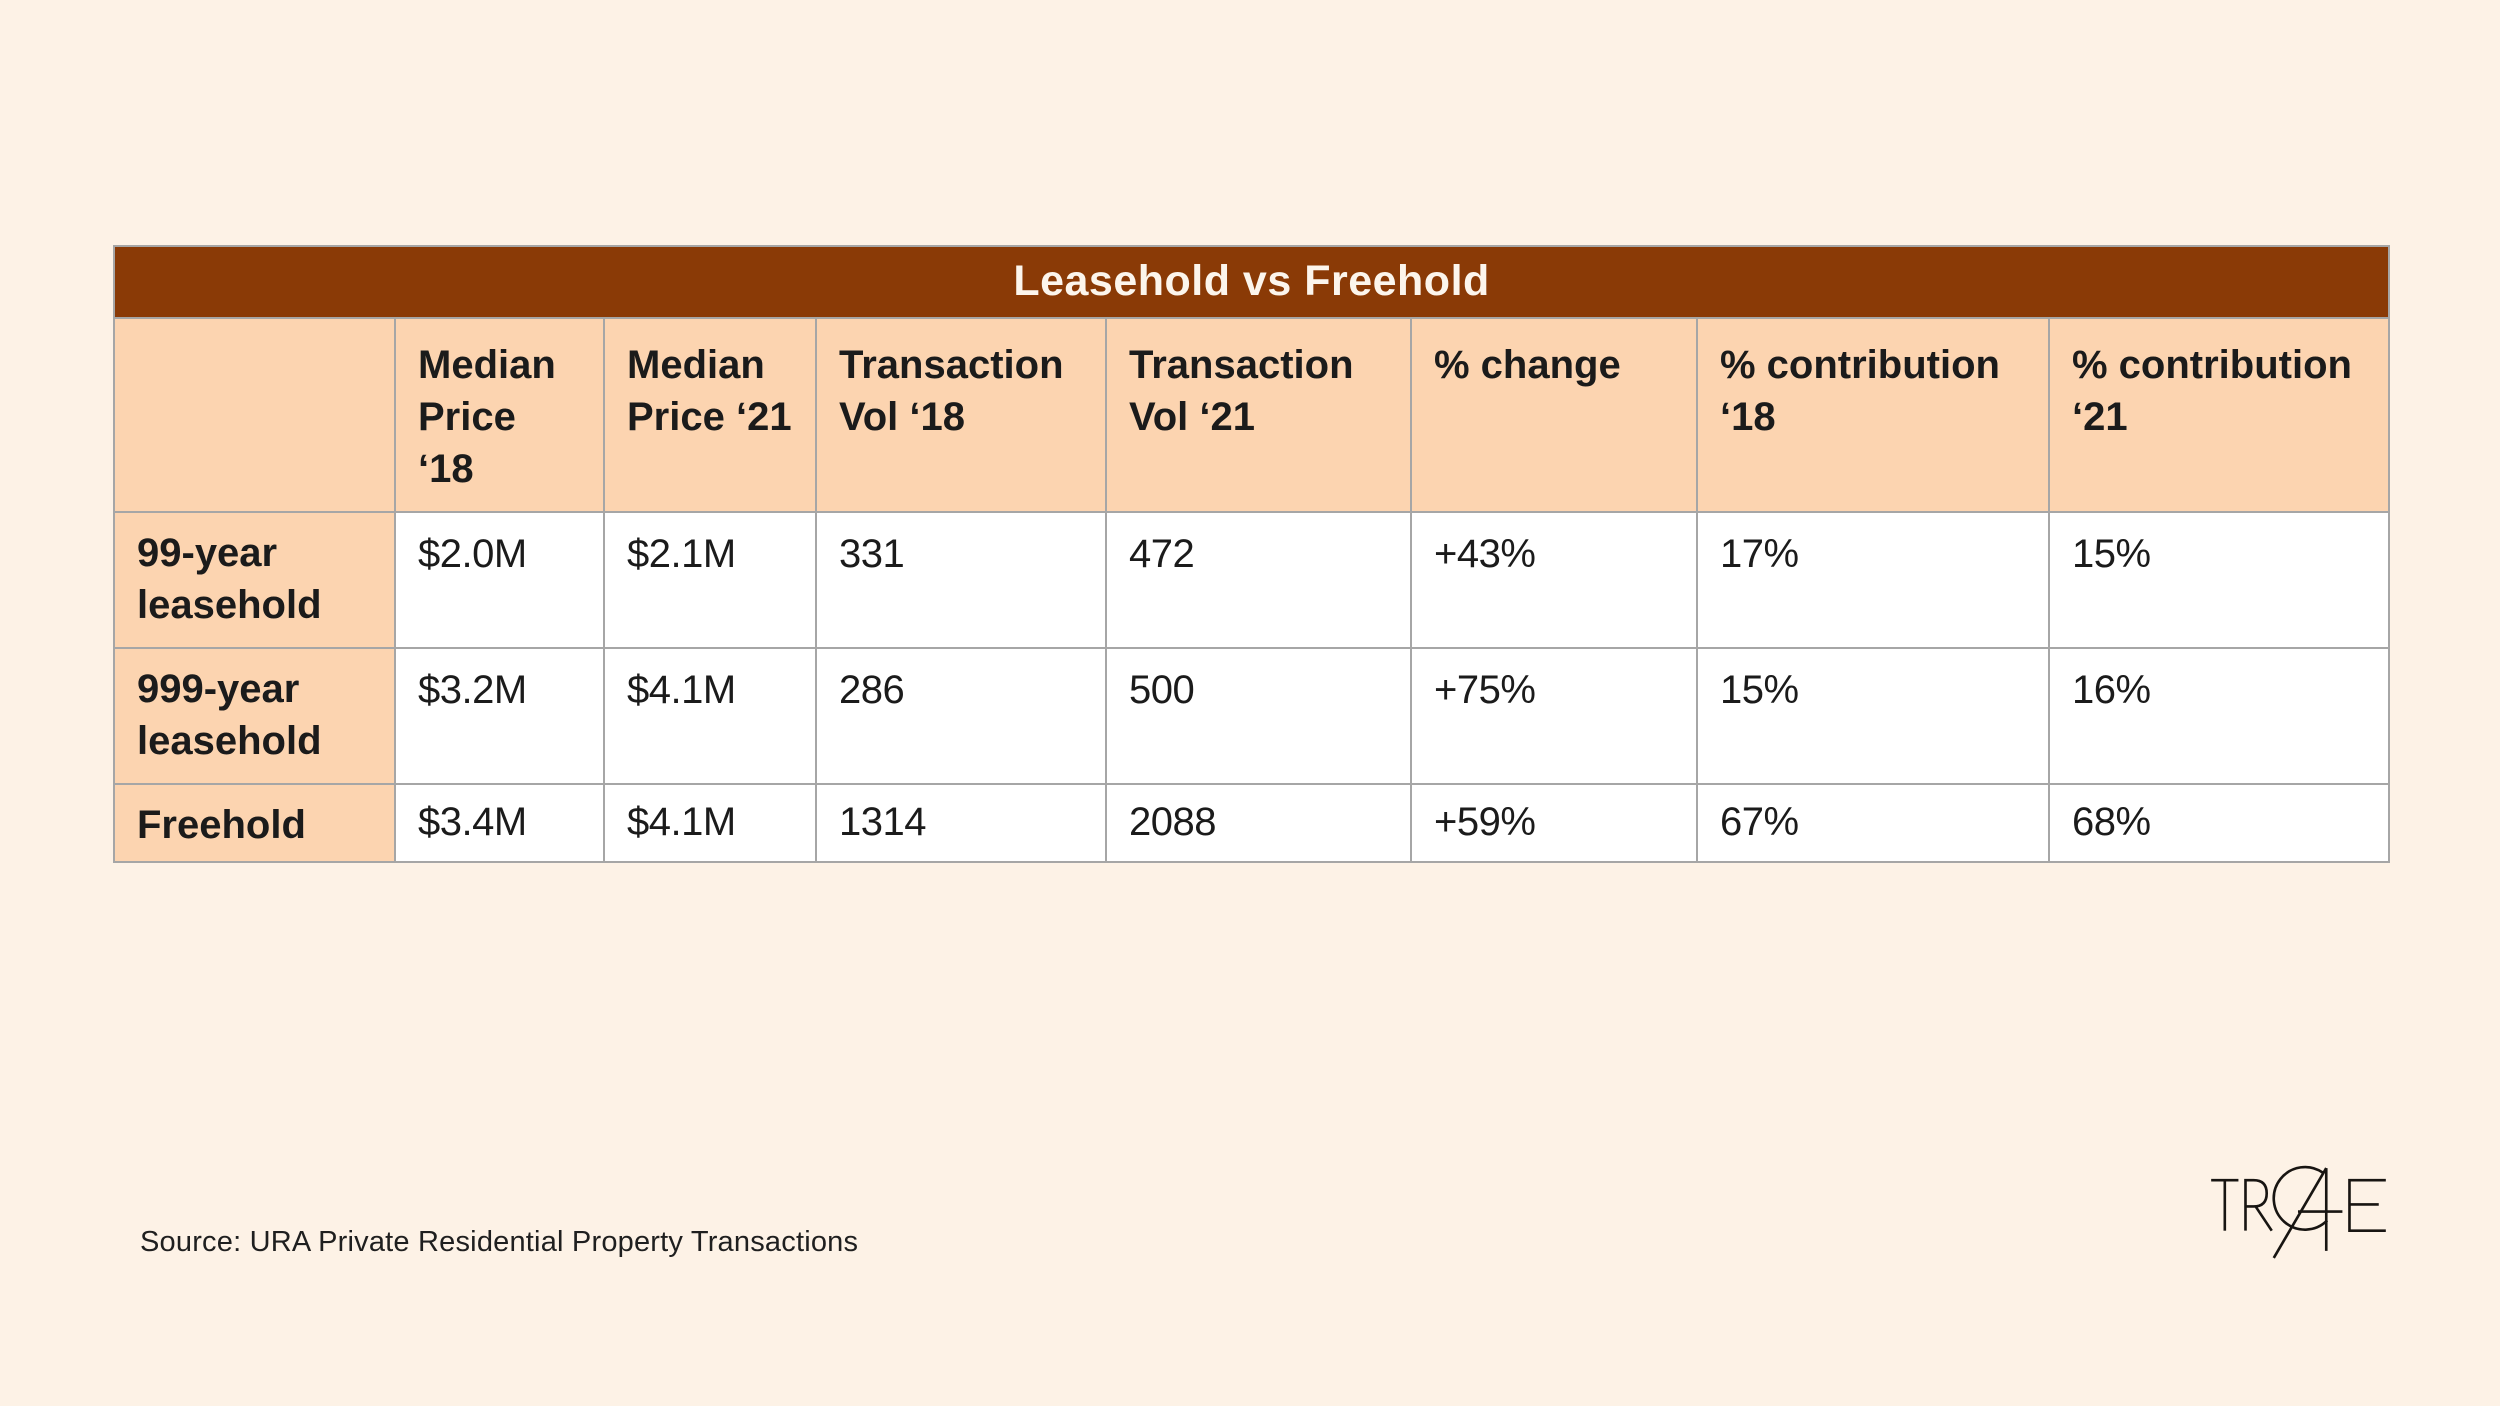 Image resolution: width=2500 pixels, height=1406 pixels. Describe the element at coordinates (1258, 716) in the screenshot. I see `table-cell: 500` at that location.